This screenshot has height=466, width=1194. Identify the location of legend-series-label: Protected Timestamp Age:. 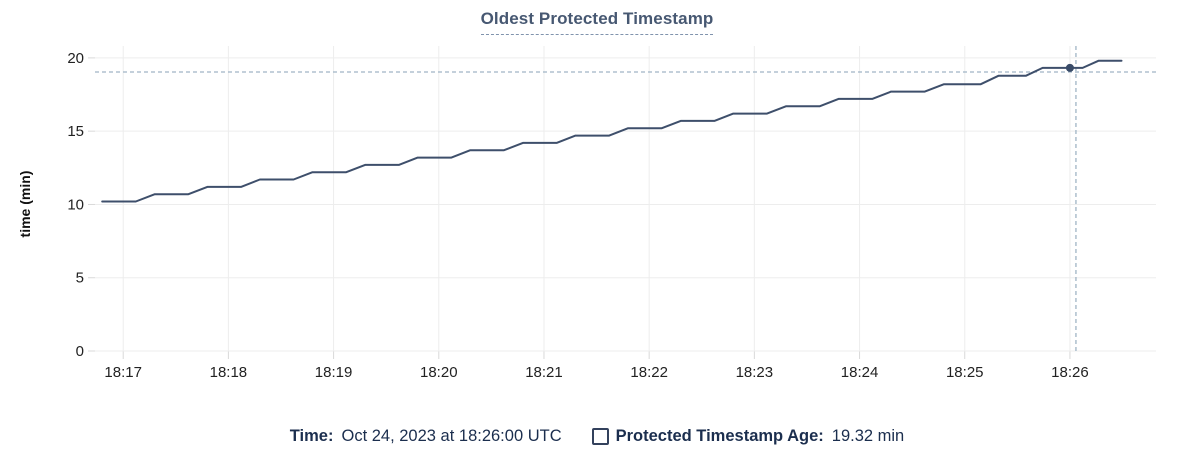
(719, 435).